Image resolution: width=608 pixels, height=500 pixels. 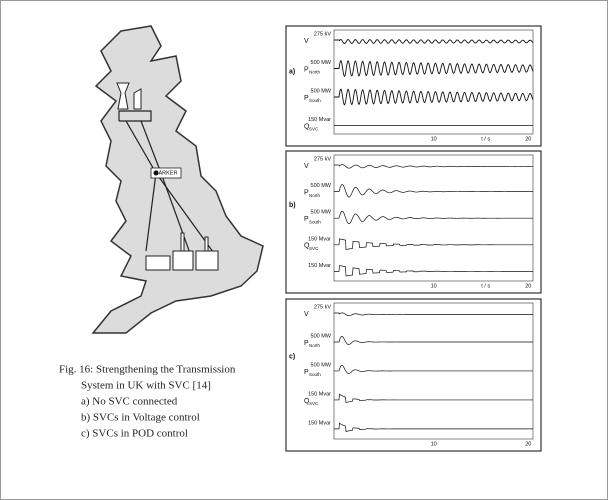 I want to click on caption-line: System in UK with SVC [14], so click(x=146, y=386).